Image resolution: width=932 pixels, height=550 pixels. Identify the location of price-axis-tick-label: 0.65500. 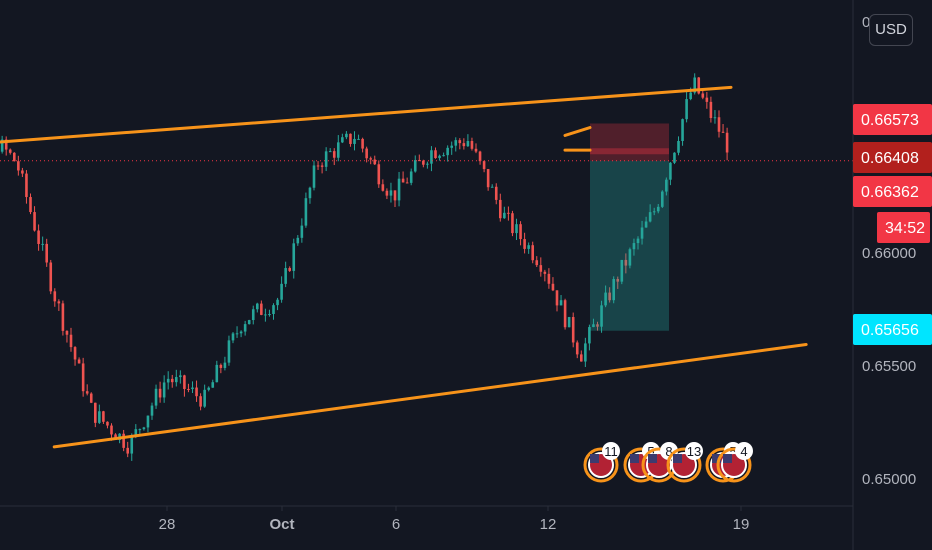
(889, 366).